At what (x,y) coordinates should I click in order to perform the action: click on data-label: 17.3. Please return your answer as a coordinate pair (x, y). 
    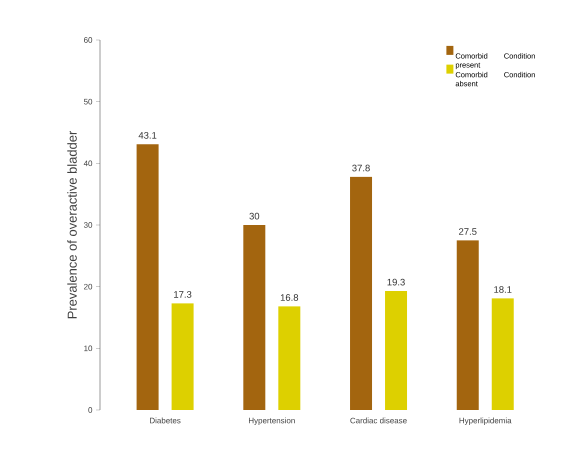
    Looking at the image, I should click on (183, 294).